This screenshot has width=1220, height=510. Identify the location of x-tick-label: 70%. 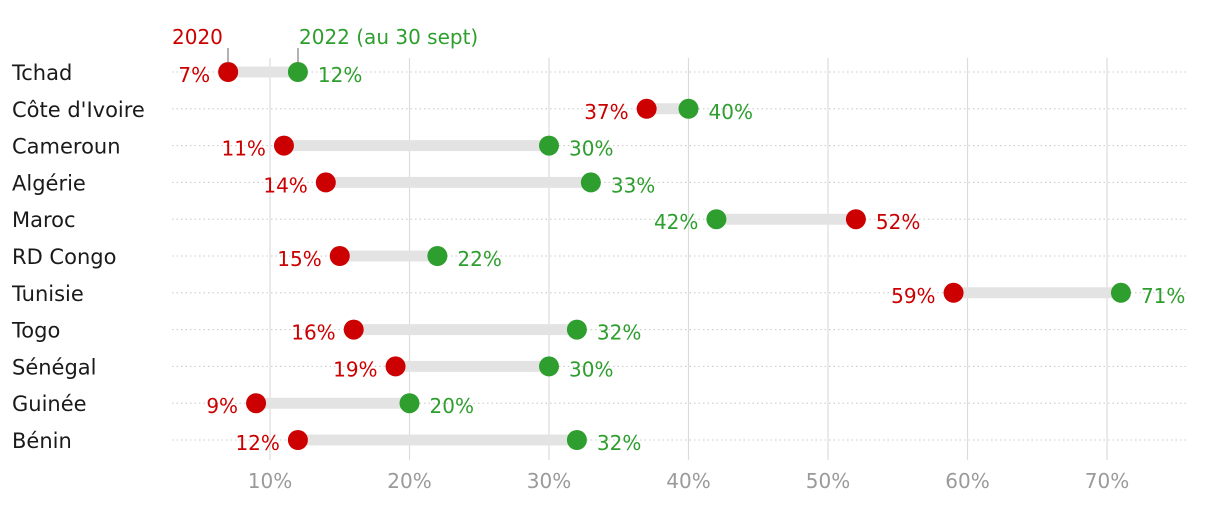
(1107, 481).